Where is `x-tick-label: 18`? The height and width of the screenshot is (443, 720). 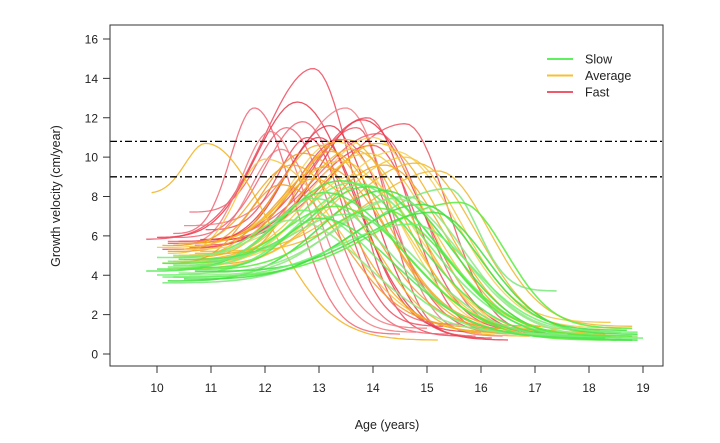 x-tick-label: 18 is located at coordinates (589, 388).